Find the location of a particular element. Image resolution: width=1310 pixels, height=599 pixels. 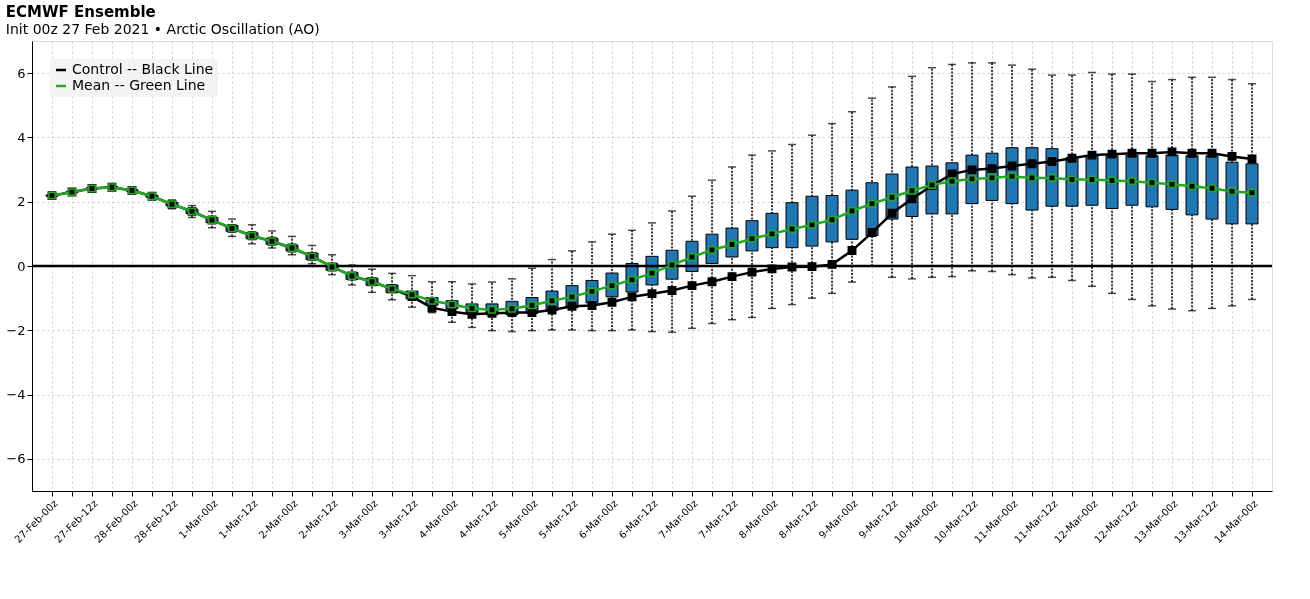

y-tick-label: −6 is located at coordinates (16, 459).